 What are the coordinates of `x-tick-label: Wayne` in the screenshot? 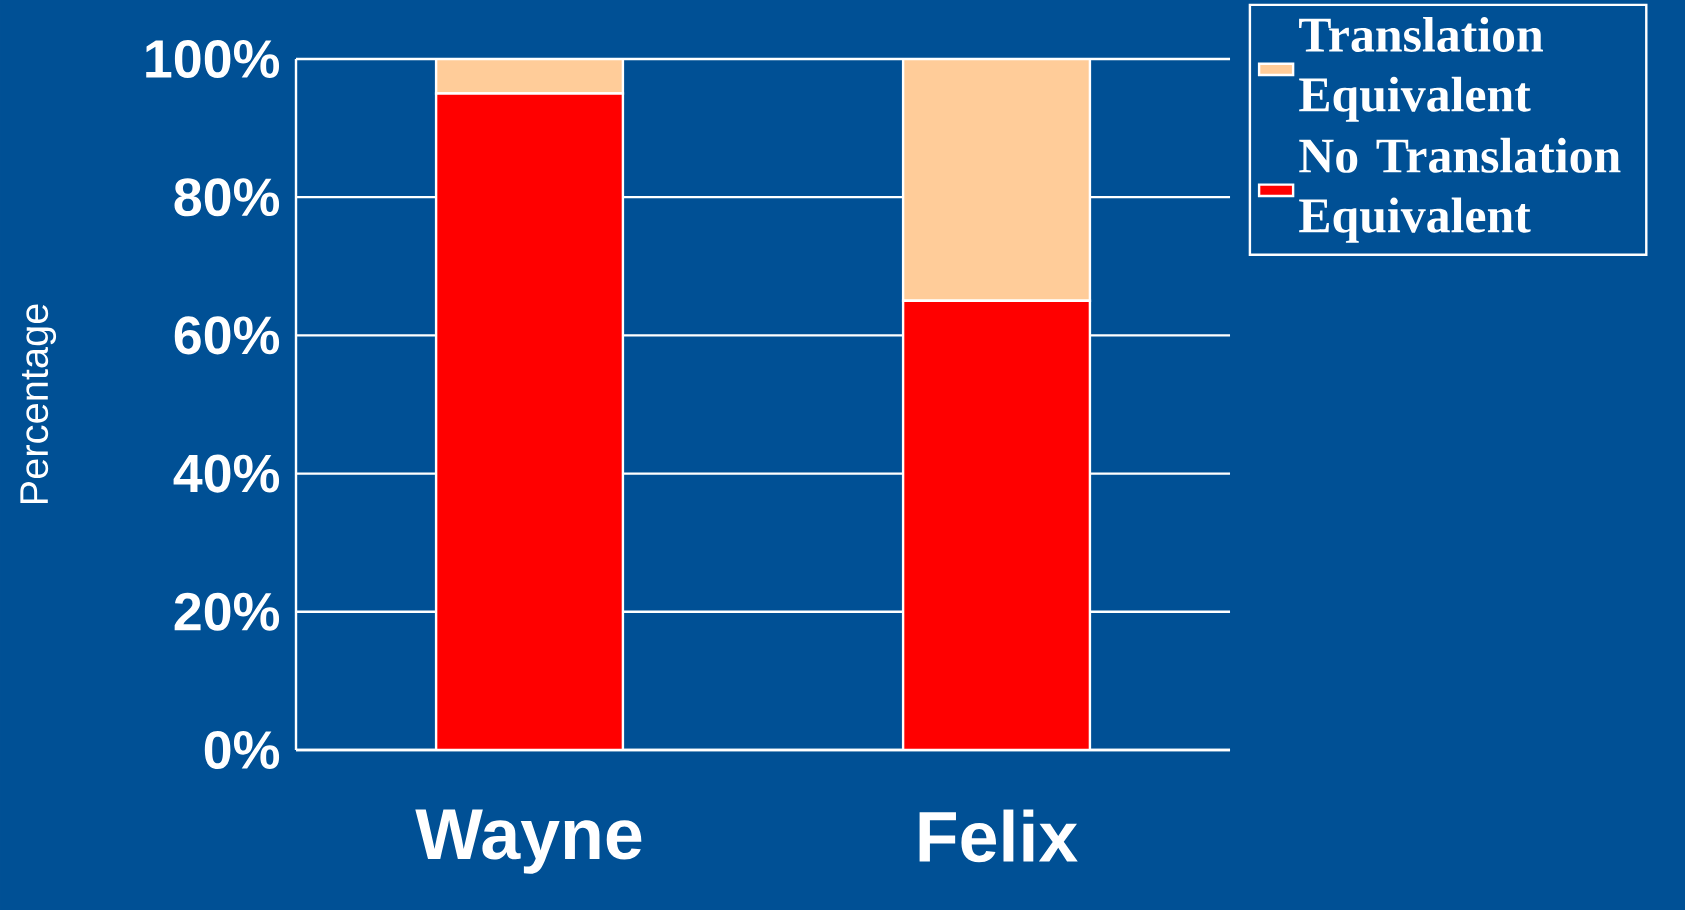 It's located at (528, 841).